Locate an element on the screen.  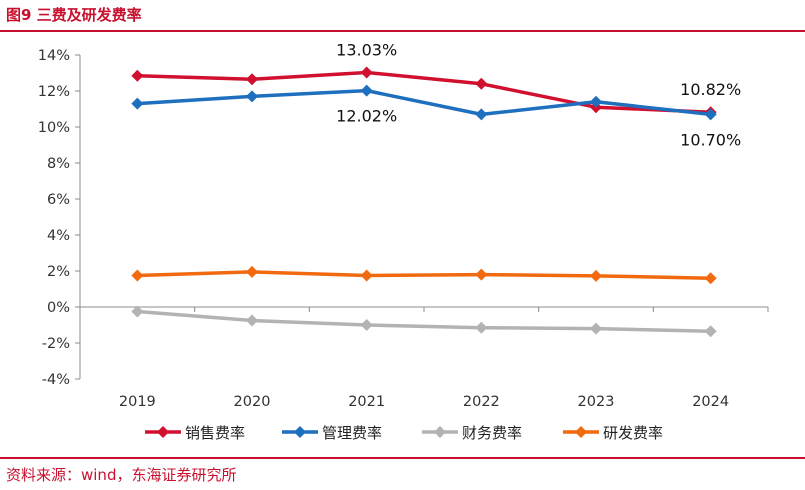
legend-label: 销售费率 is located at coordinates (215, 433).